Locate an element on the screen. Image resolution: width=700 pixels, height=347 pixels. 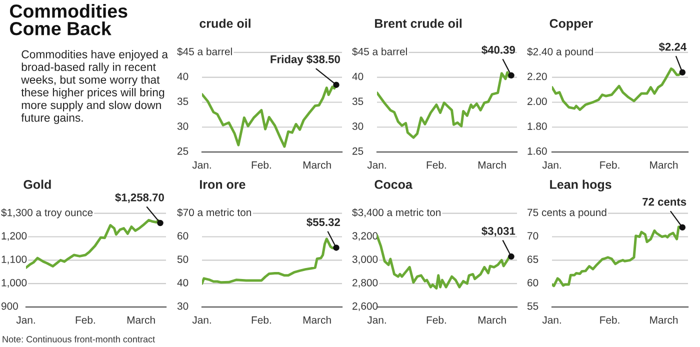
y-tick-label: 2,800 is located at coordinates (365, 283).